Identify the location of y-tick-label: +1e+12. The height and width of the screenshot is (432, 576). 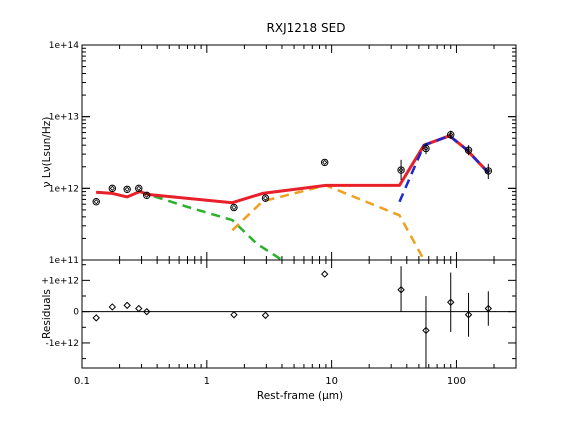
(60, 281).